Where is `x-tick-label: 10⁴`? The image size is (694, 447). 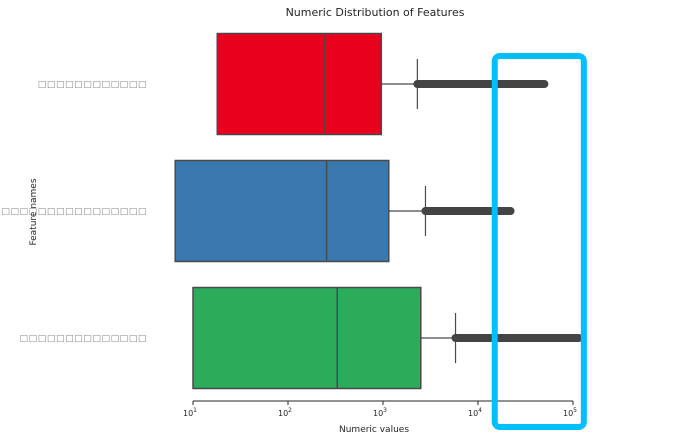
x-tick-label: 10⁴ is located at coordinates (475, 412).